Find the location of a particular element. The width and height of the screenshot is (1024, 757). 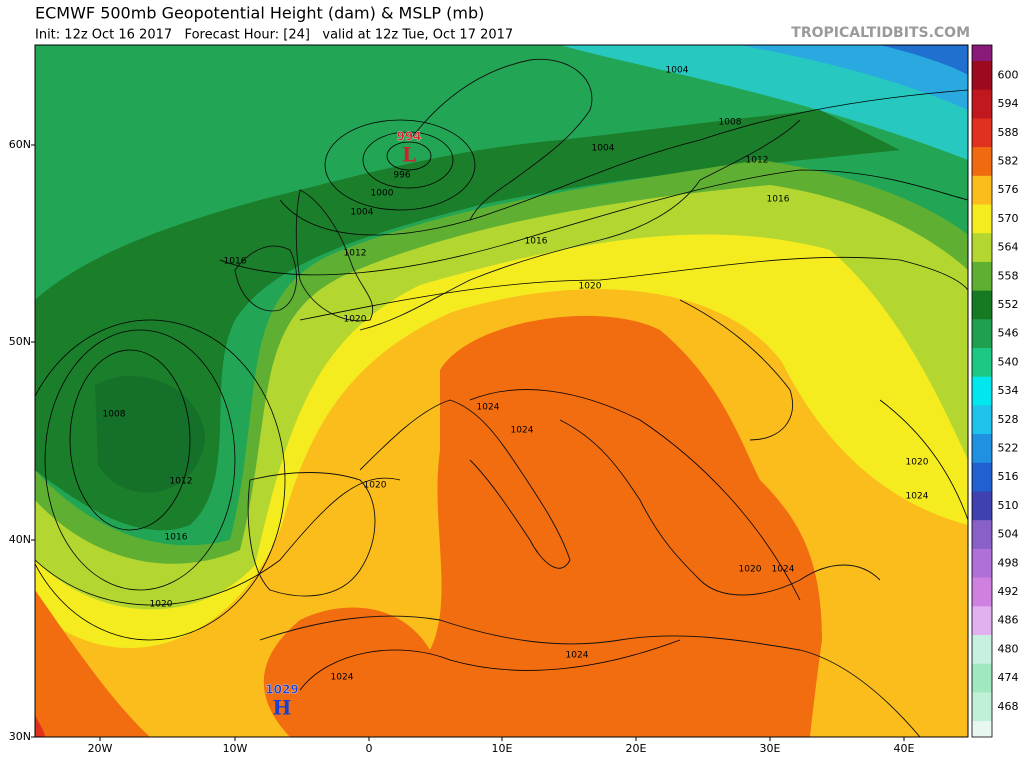

lon-label: 10E is located at coordinates (502, 748).